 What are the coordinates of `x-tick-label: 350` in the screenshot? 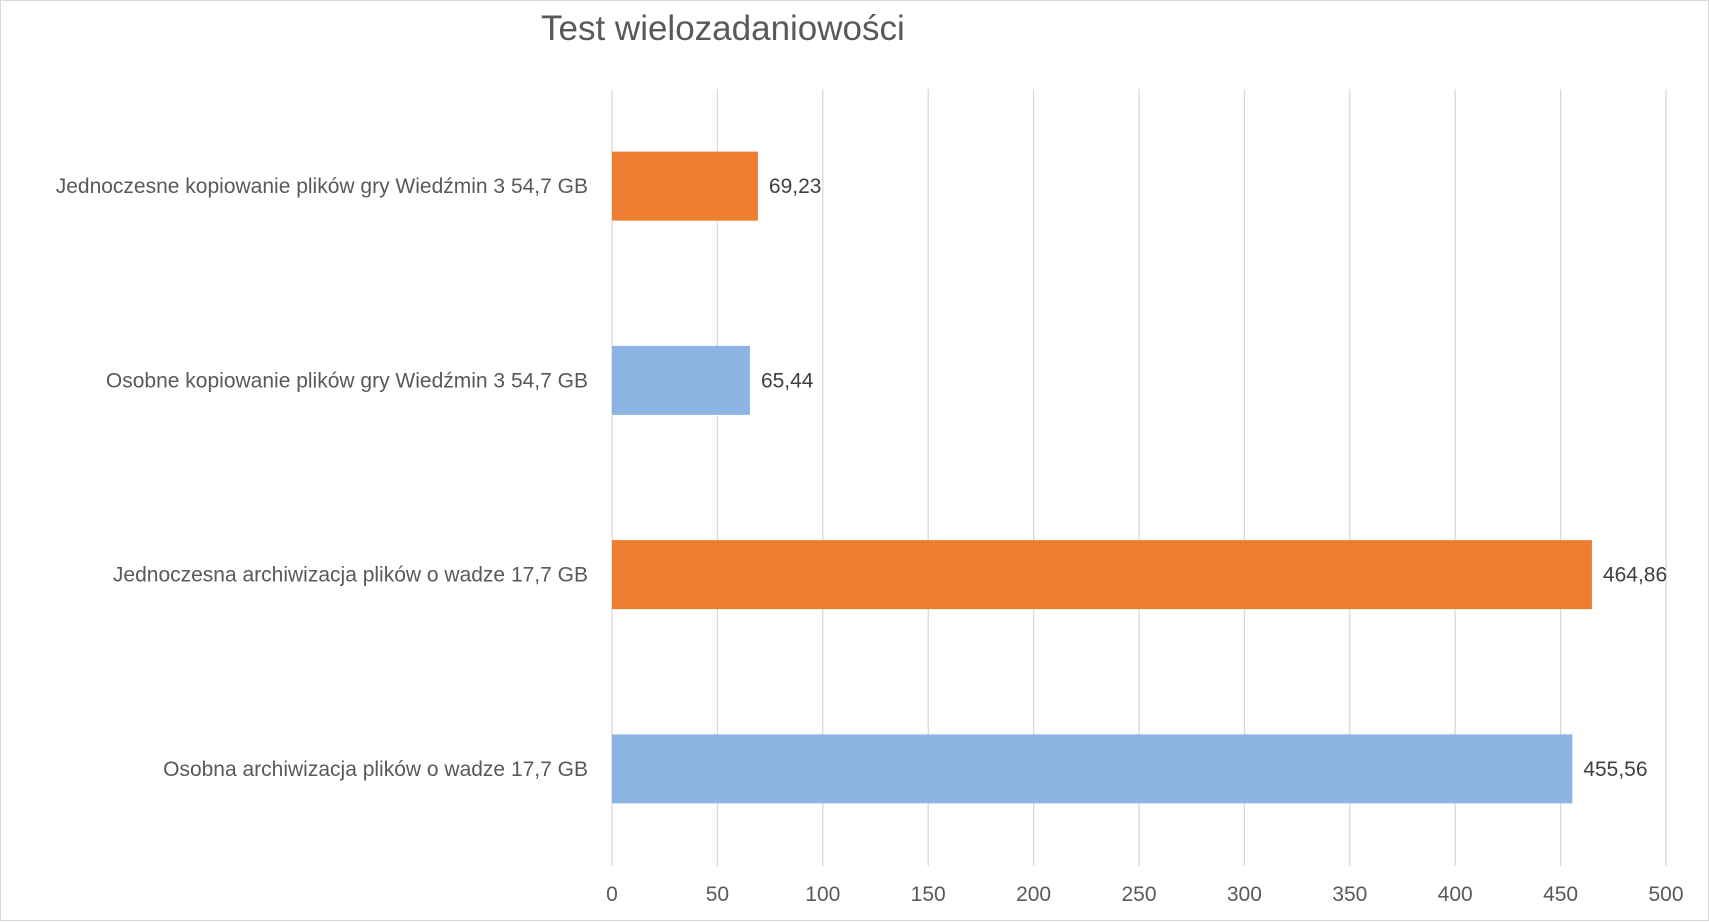 It's located at (1349, 894).